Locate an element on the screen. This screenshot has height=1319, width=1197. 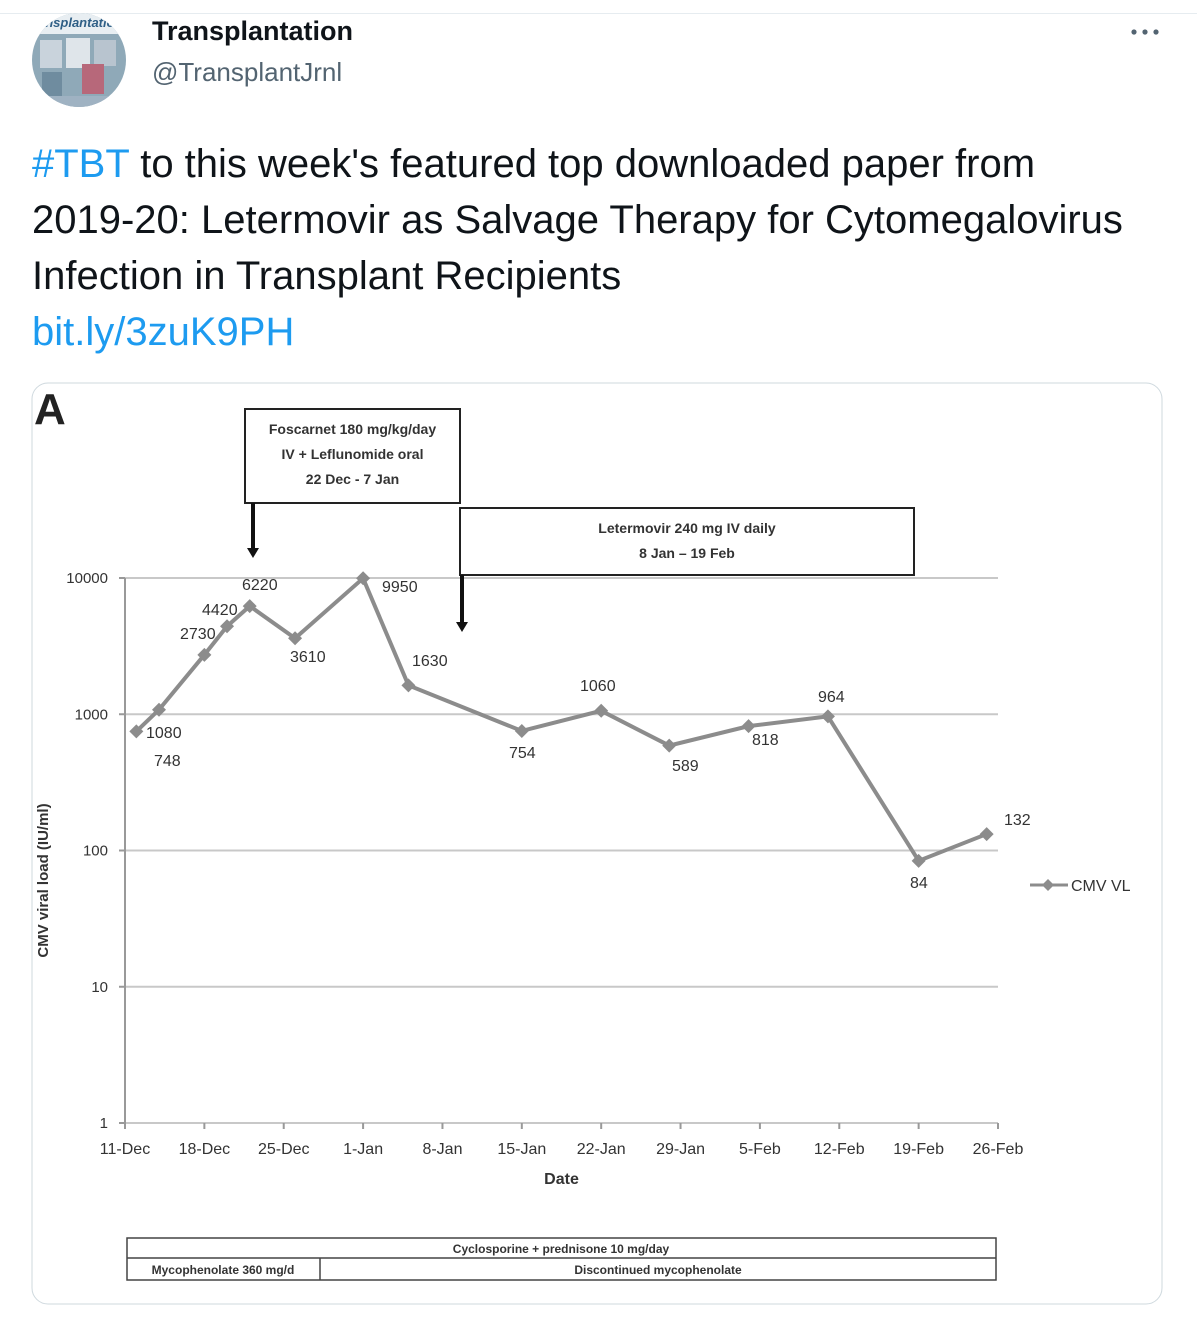
user-handle: @TransplantJrnl is located at coordinates (247, 72).